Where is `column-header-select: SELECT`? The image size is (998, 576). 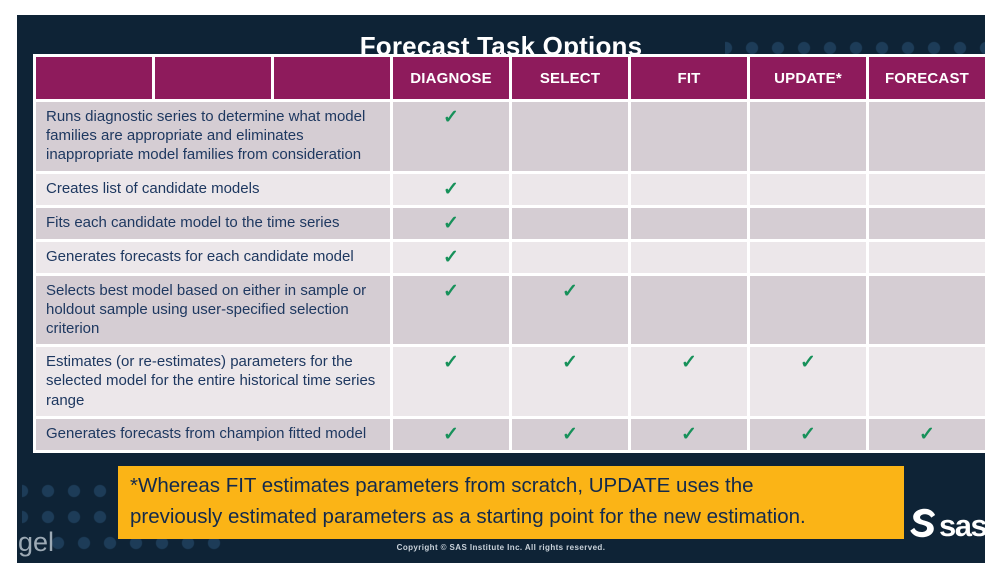 column-header-select: SELECT is located at coordinates (570, 78).